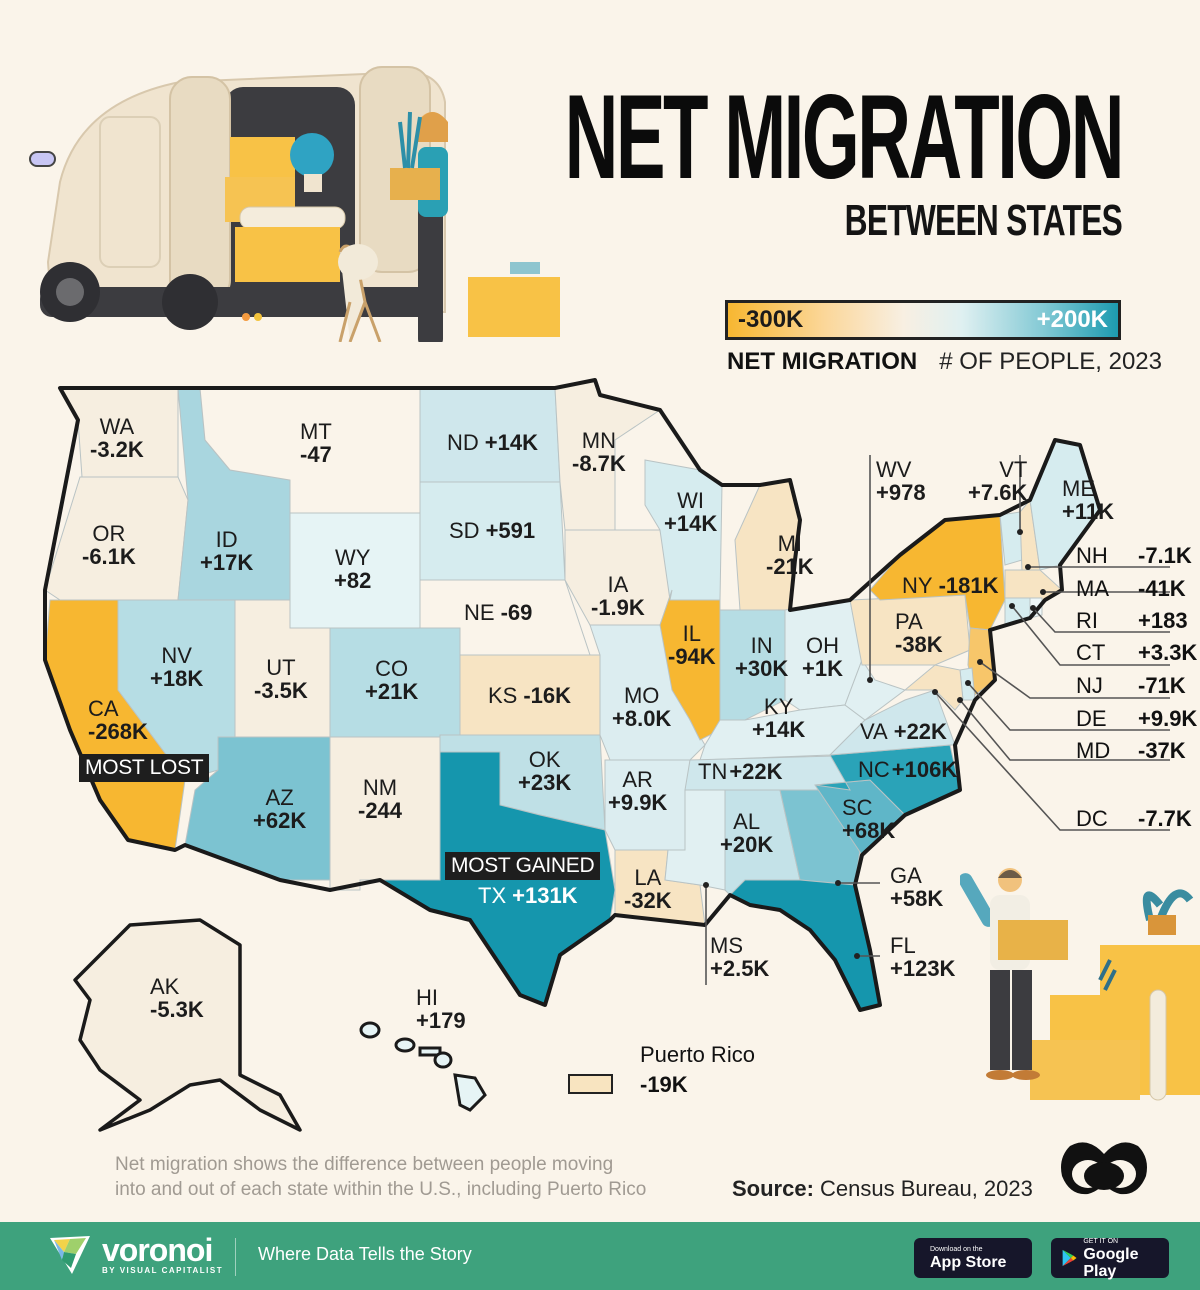  Describe the element at coordinates (1111, 1262) in the screenshot. I see `google-play-big-text: Google Play` at that location.